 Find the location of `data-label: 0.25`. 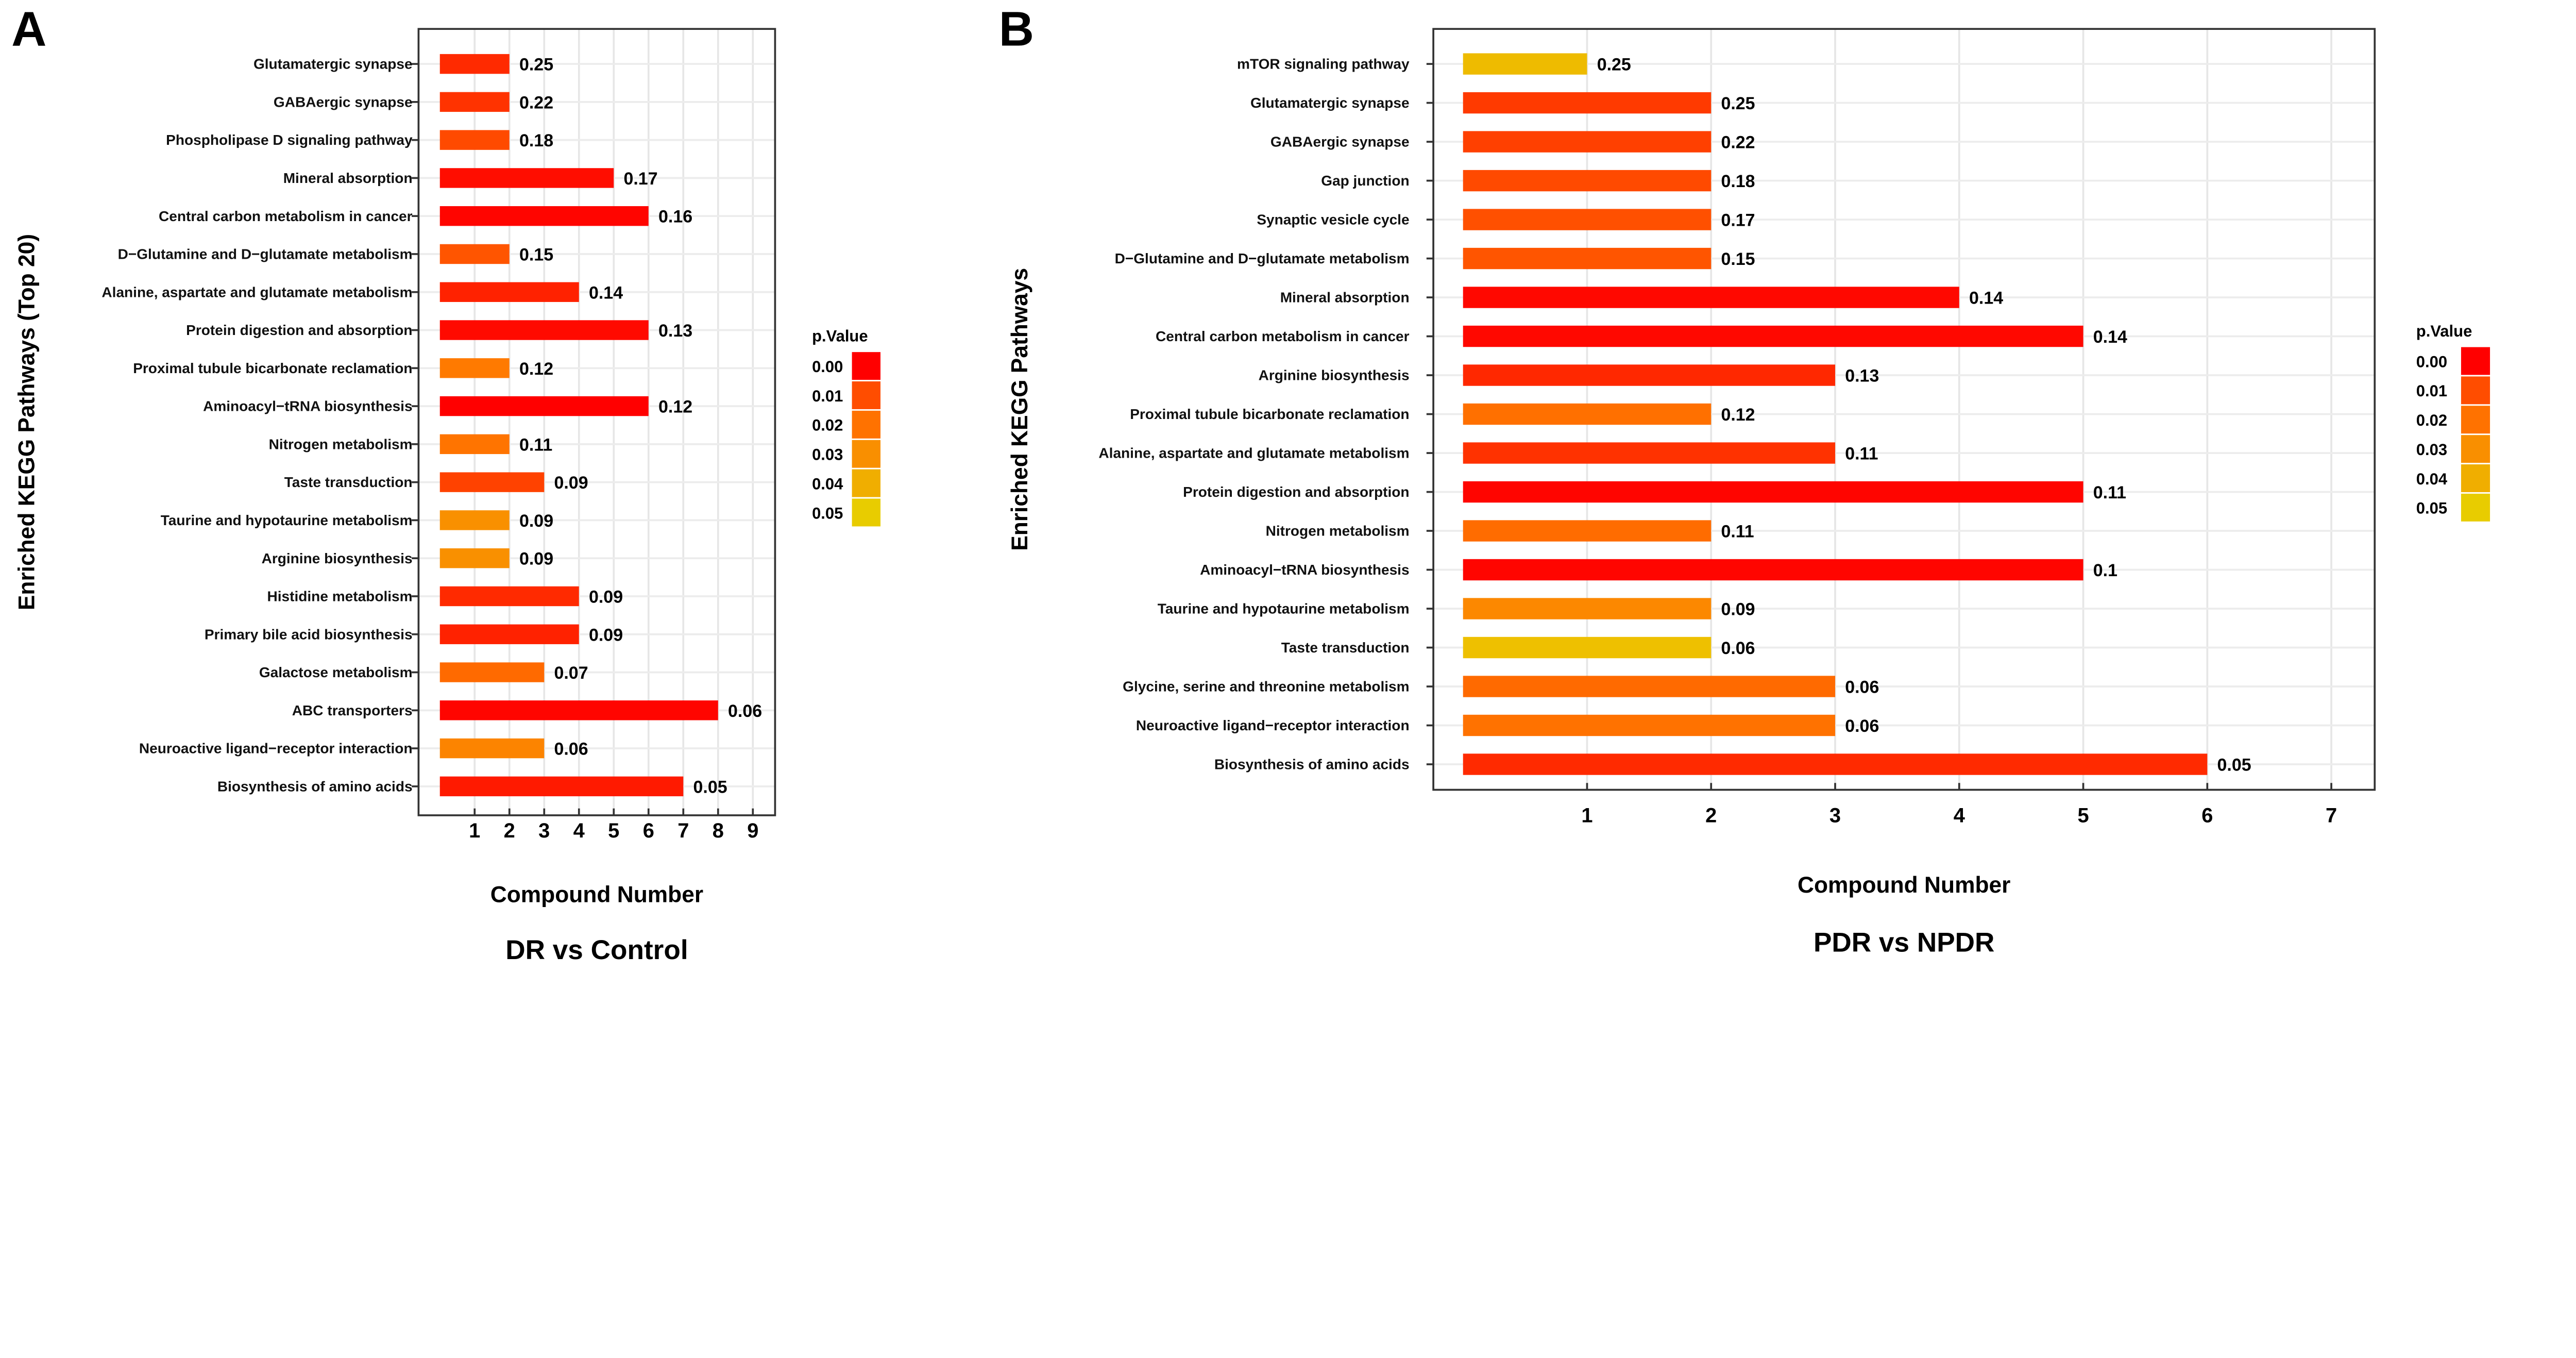

data-label: 0.25 is located at coordinates (536, 65).